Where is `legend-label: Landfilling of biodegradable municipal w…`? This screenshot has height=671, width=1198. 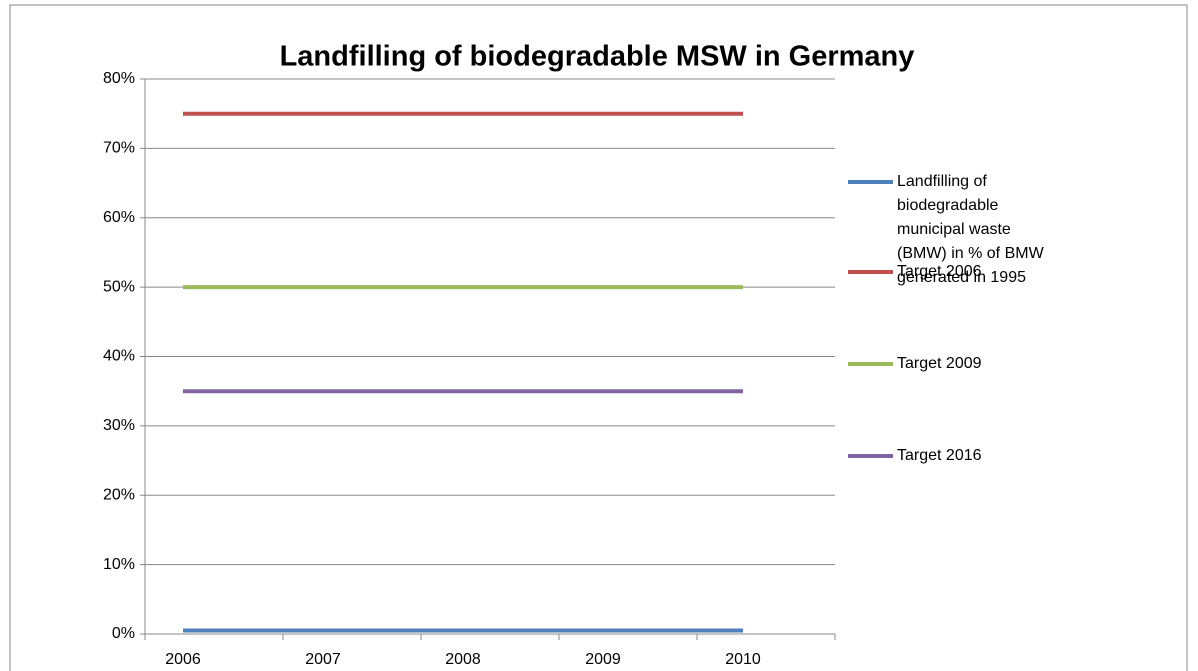 legend-label: Landfilling of biodegradable municipal w… is located at coordinates (970, 229).